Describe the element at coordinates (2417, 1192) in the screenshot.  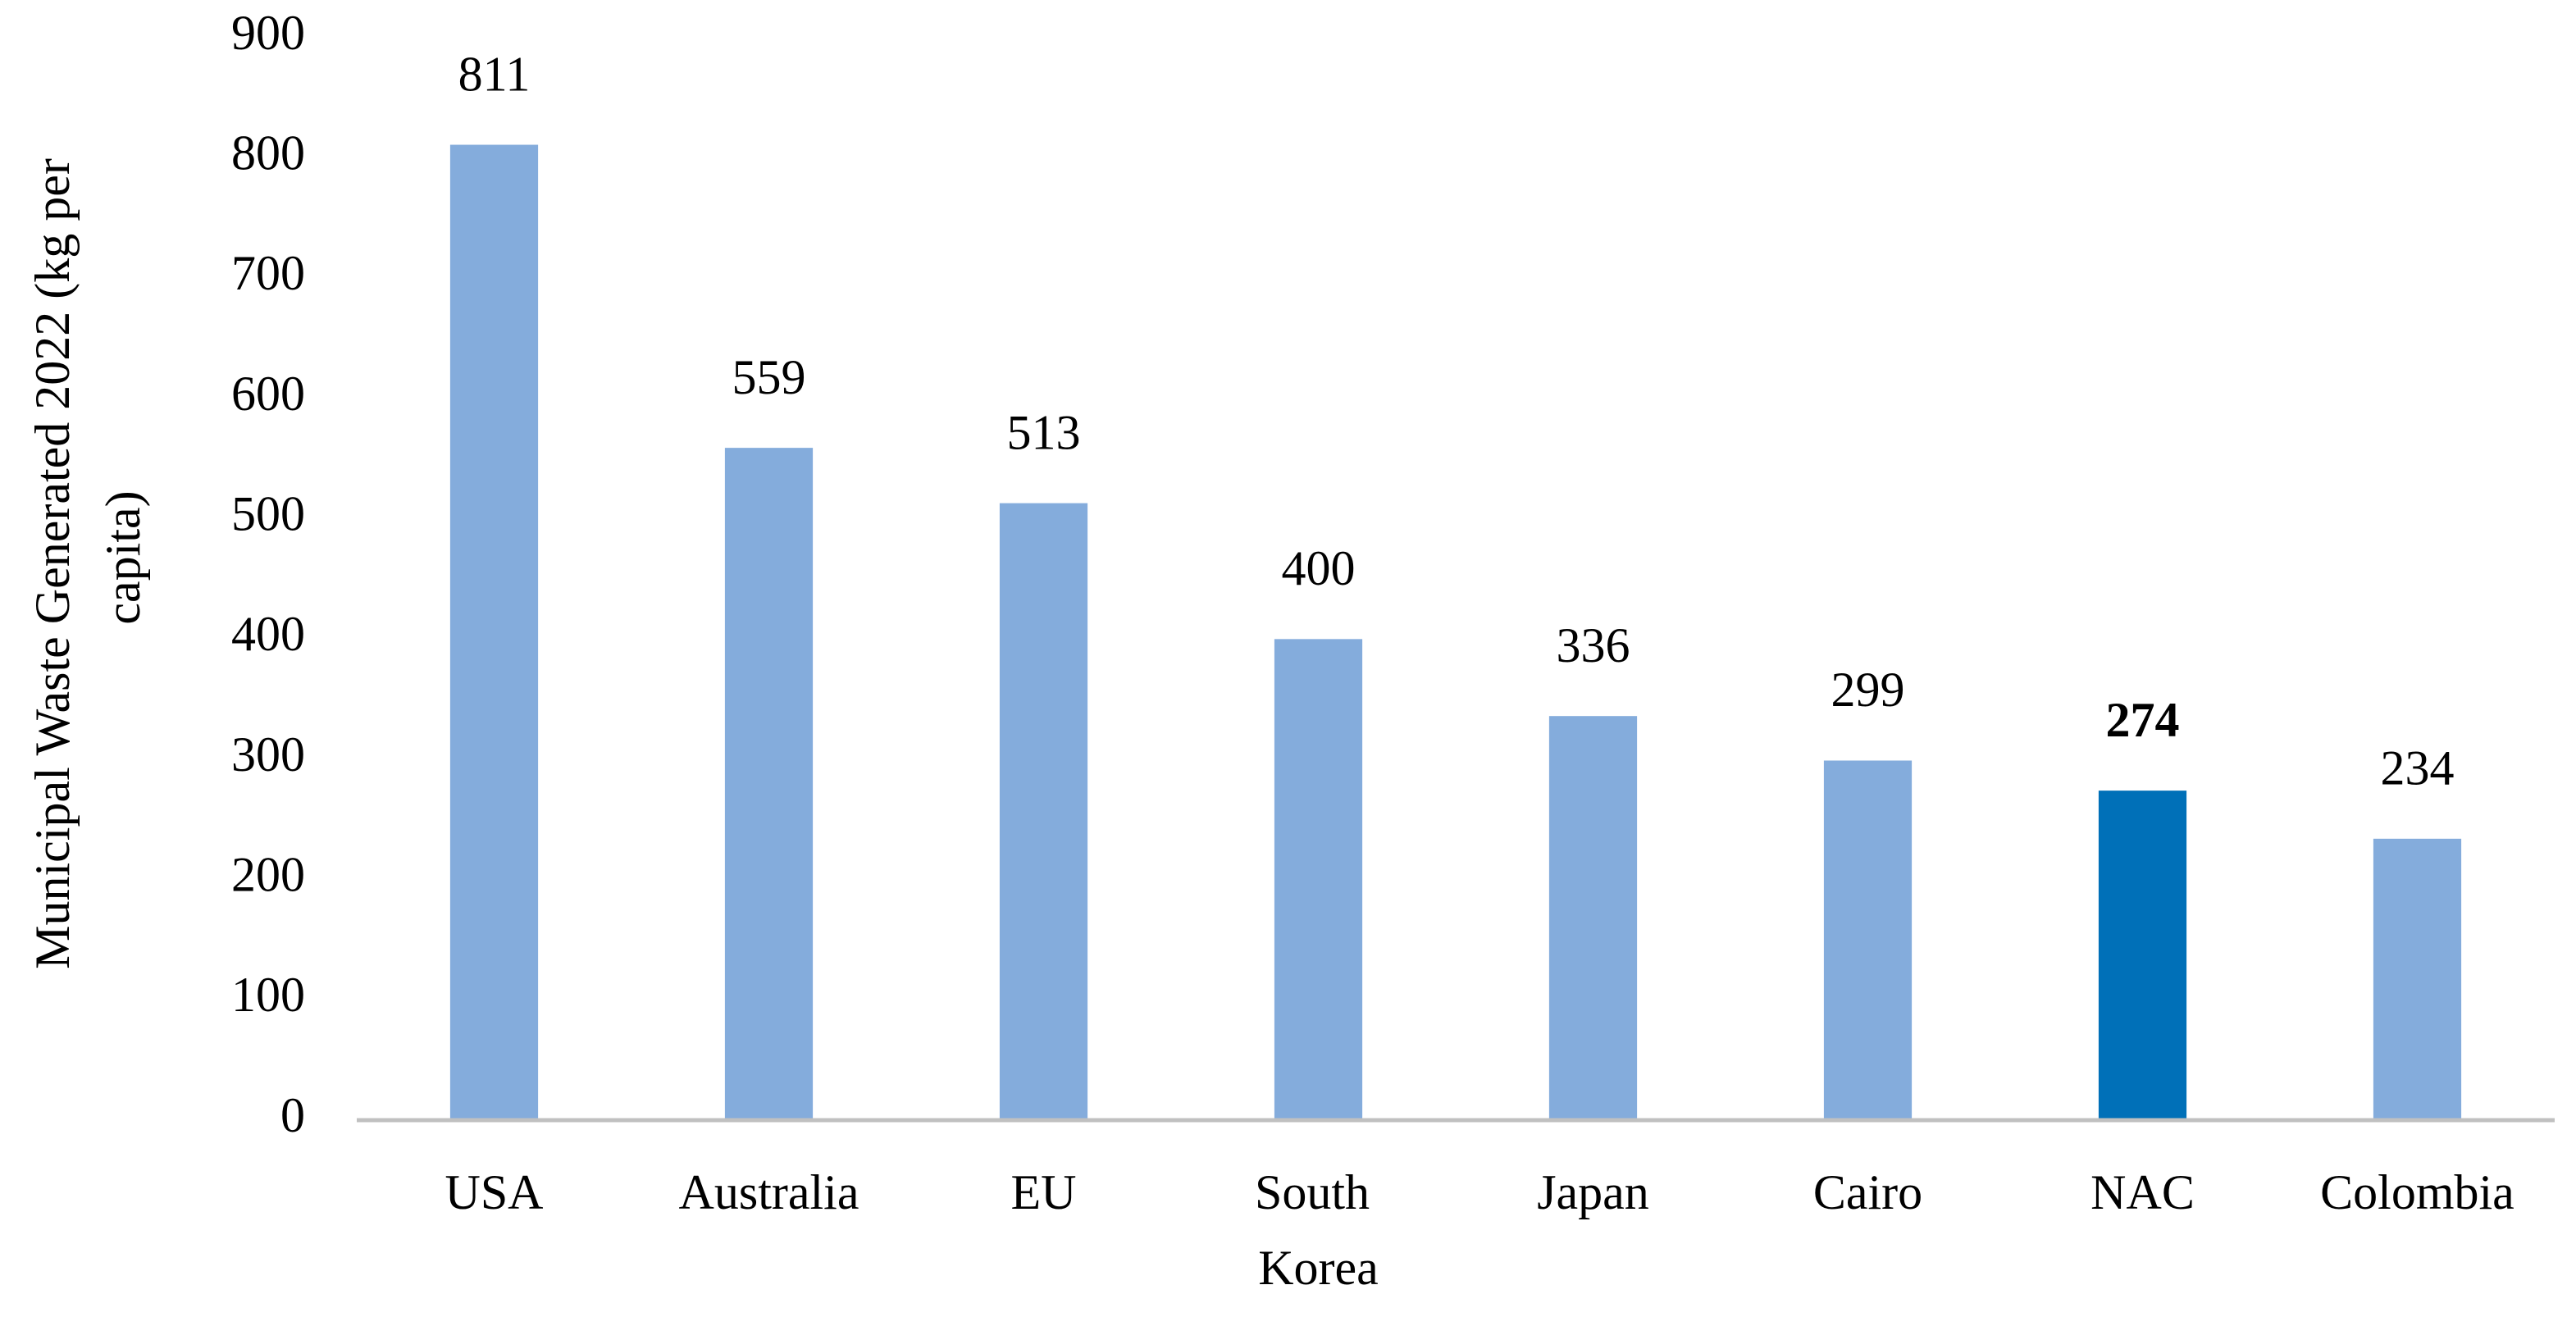
I see `x-tick-label: Colombia` at that location.